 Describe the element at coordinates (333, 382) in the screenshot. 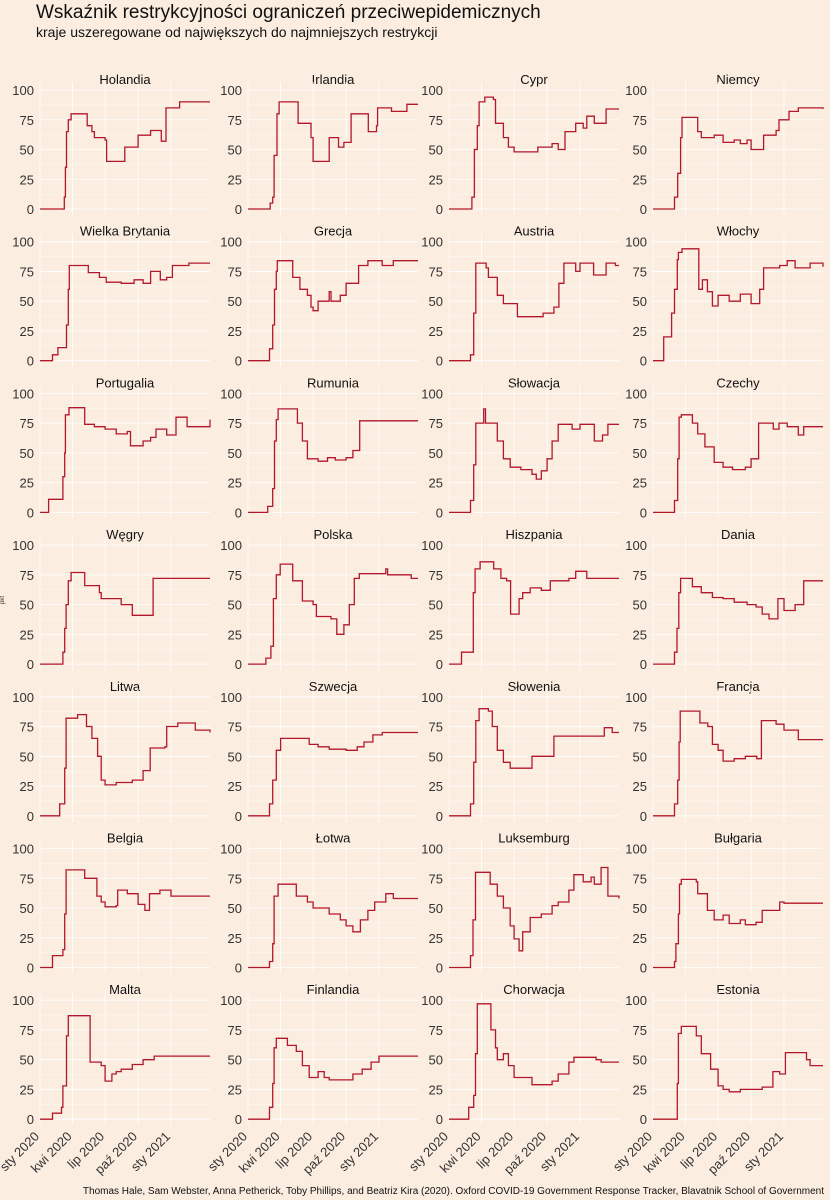

I see `panel-title: Rumunia` at that location.